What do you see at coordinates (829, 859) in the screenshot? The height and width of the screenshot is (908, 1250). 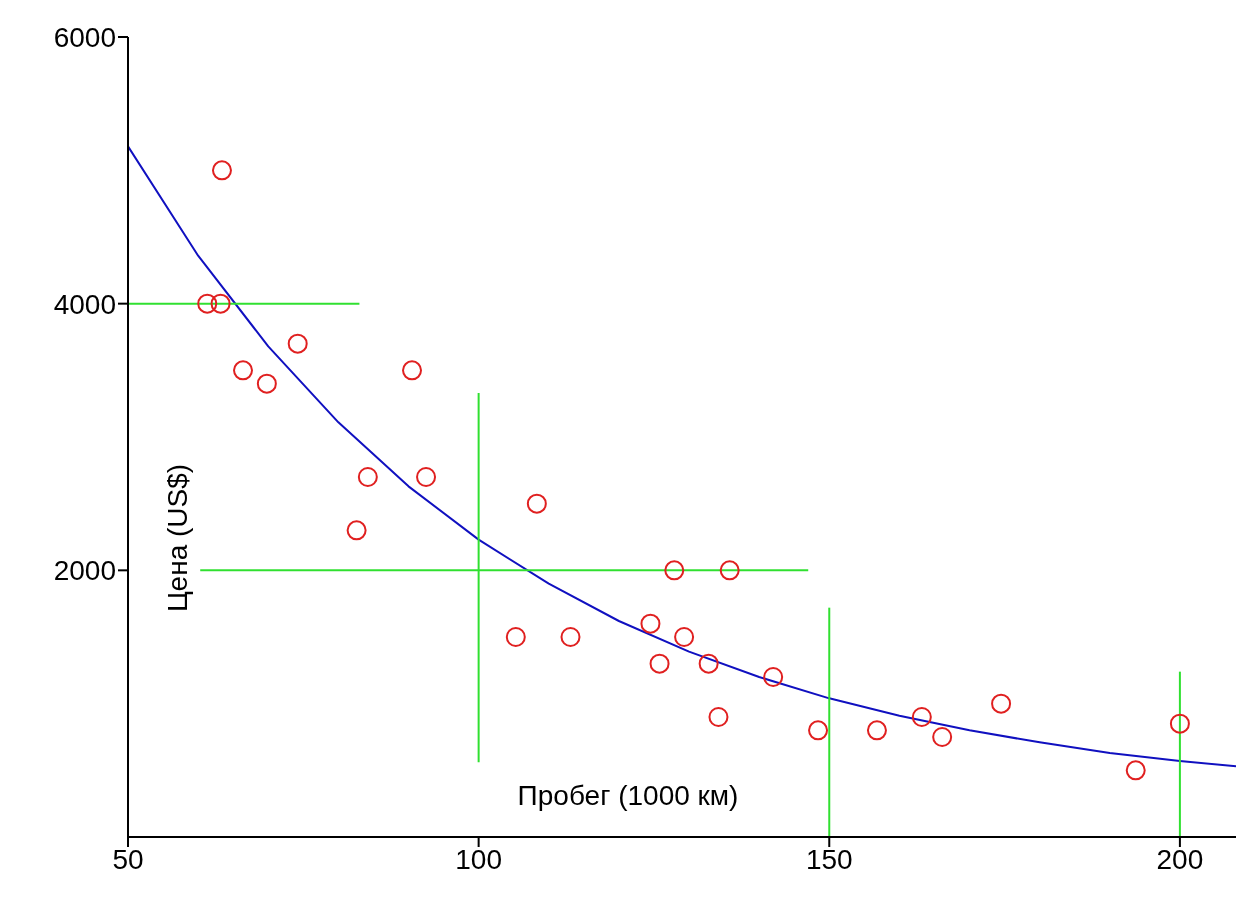 I see `x-tick-label: 150` at bounding box center [829, 859].